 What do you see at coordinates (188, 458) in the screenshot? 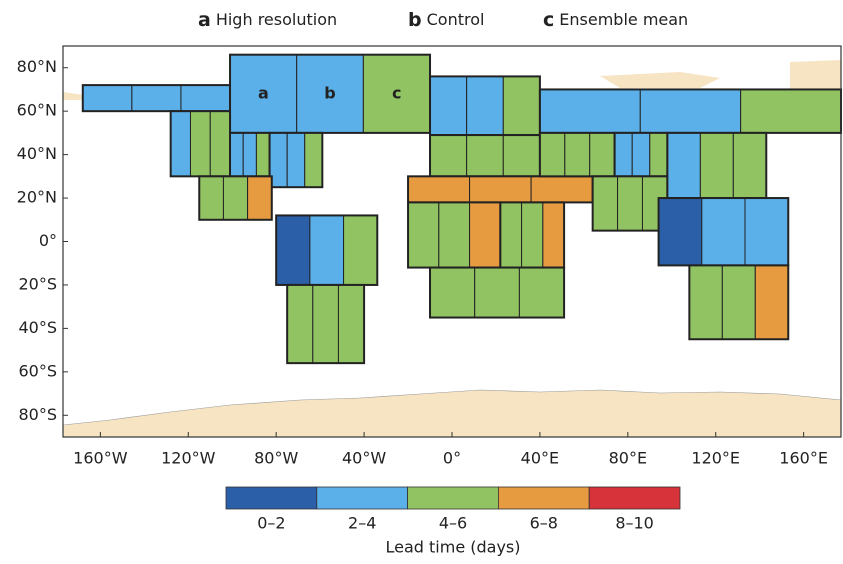
I see `x-tick-label: 120°W` at bounding box center [188, 458].